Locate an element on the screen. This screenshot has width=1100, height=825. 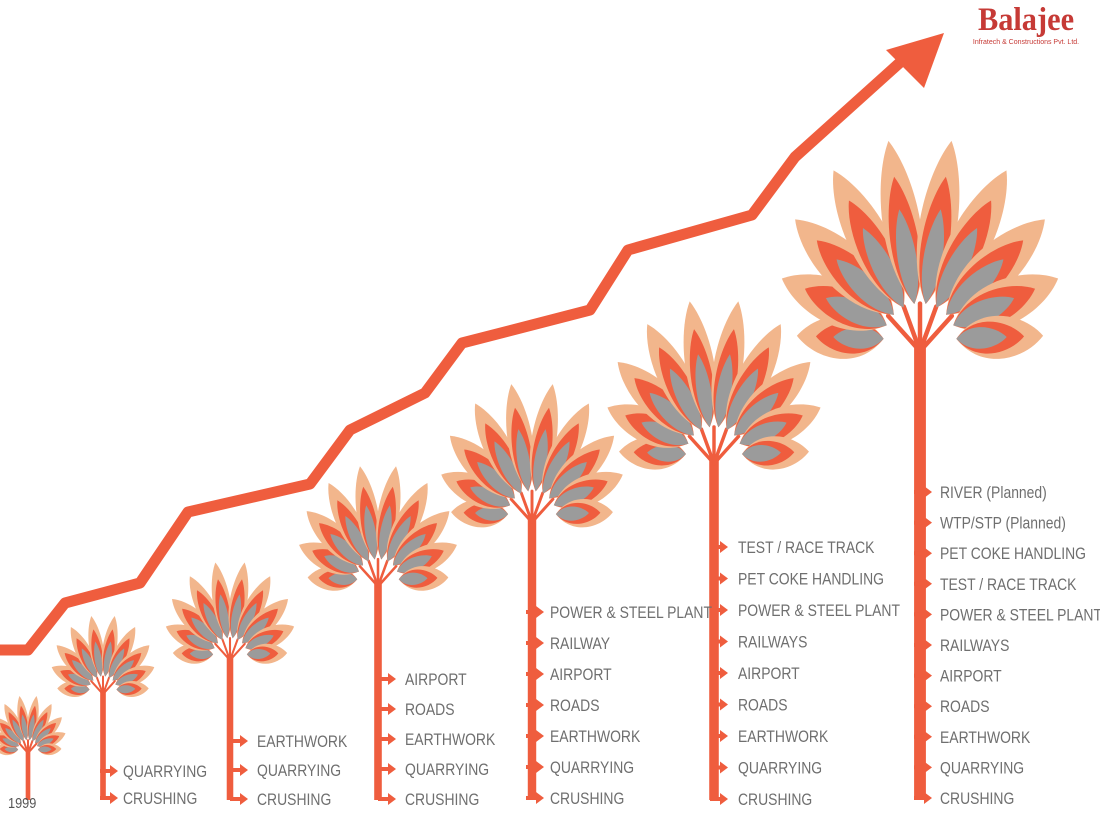
service-list-4: AIRPORT ROADS EARTHWORK QUARRYING CRUSHING is located at coordinates (437, 740).